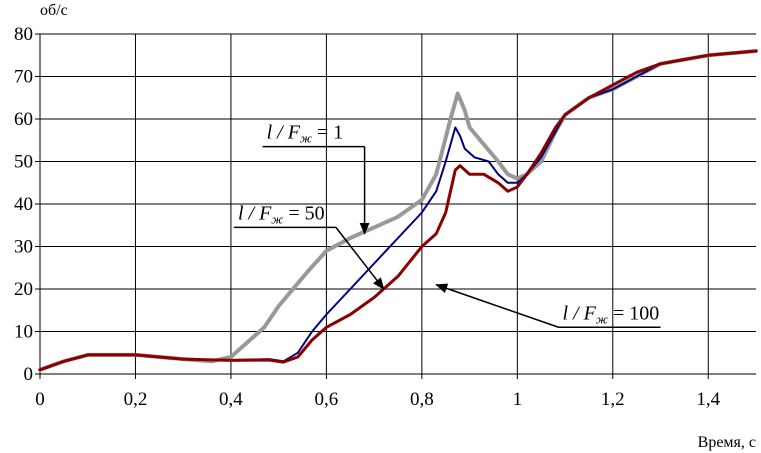  What do you see at coordinates (422, 399) in the screenshot?
I see `x-tick-label: 0,8` at bounding box center [422, 399].